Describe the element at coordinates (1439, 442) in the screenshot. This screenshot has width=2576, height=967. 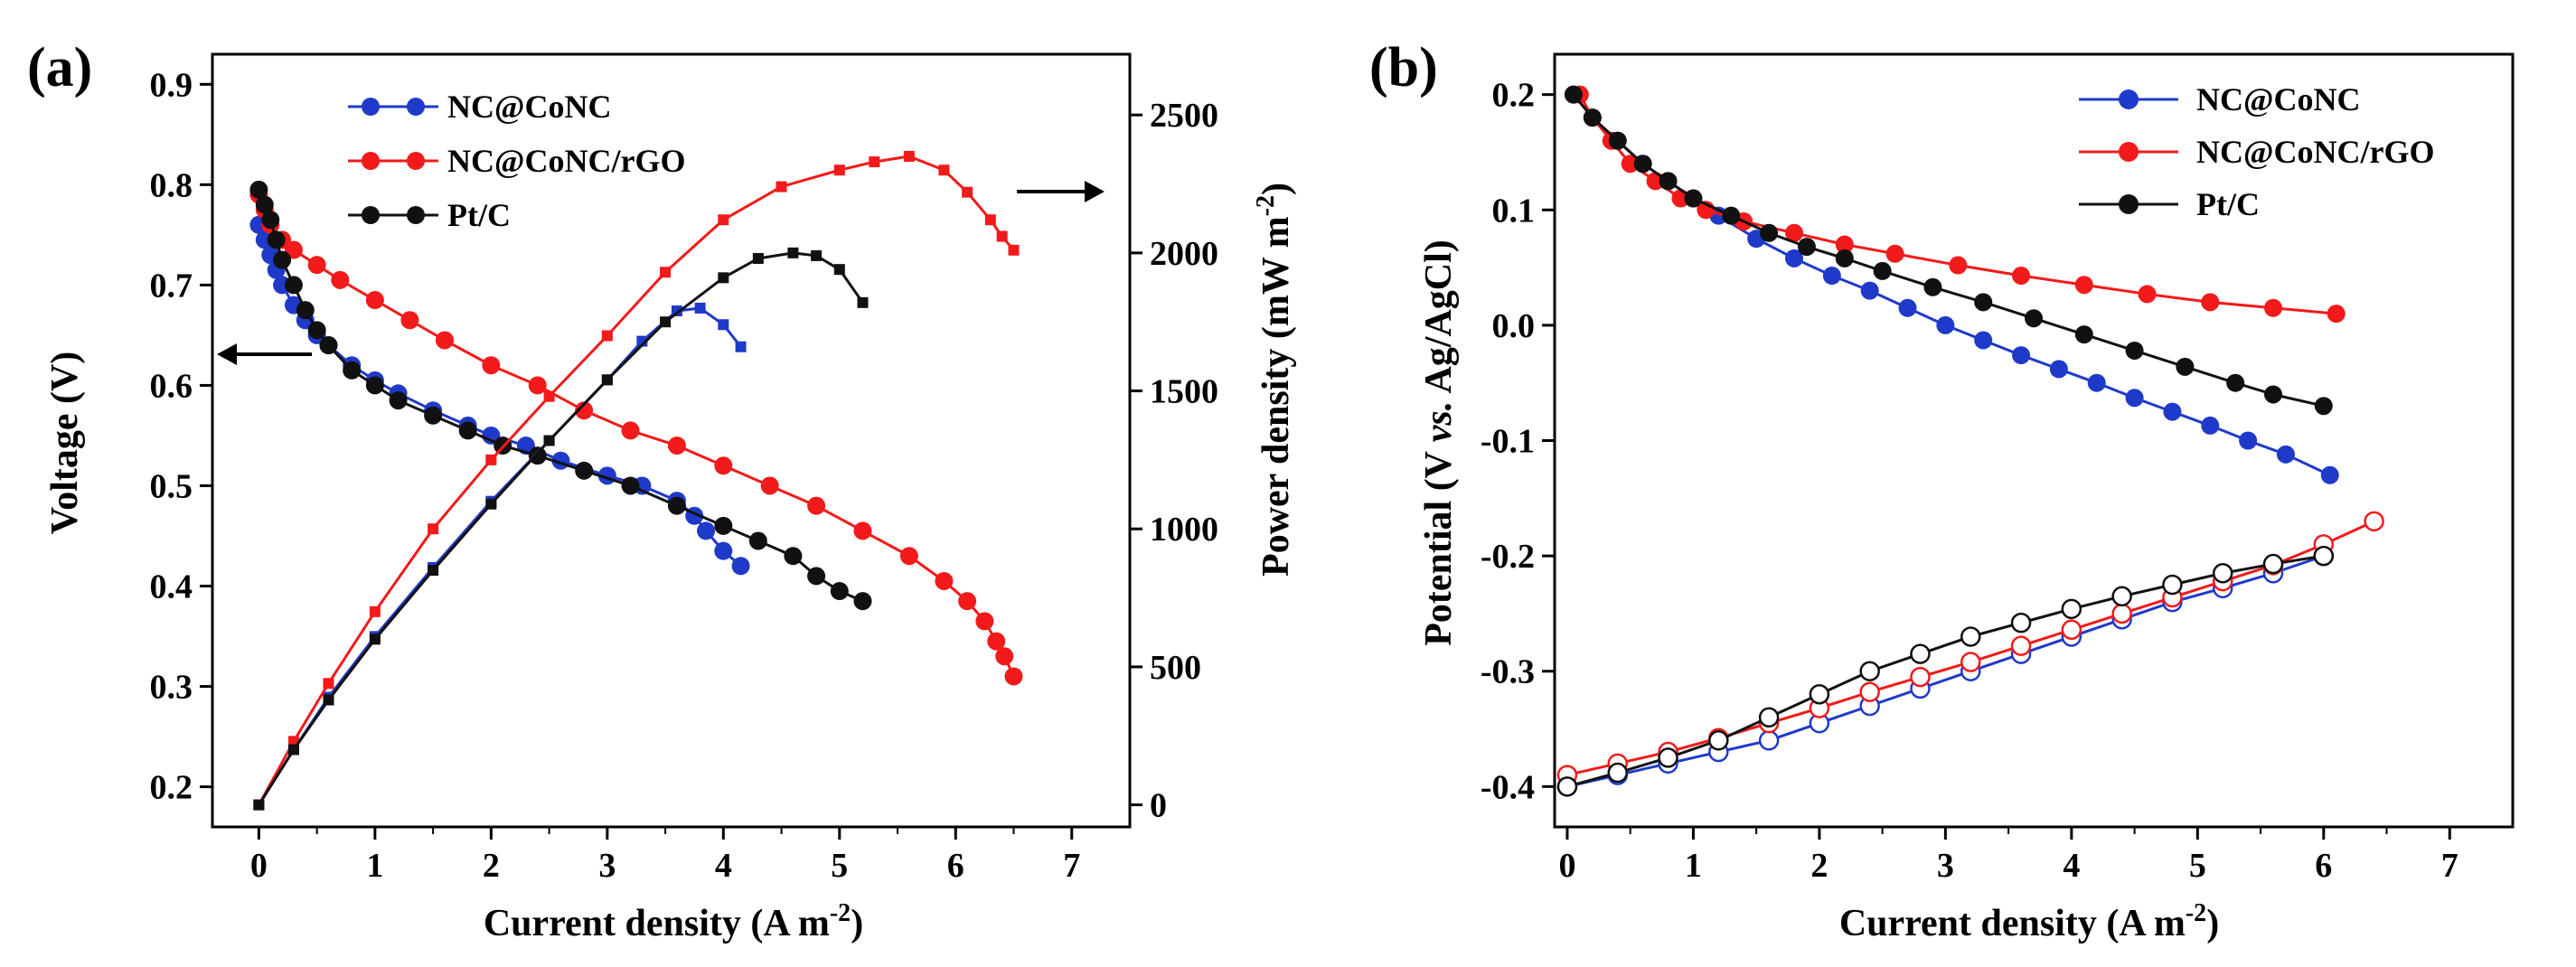
I see `panel-b-y-axis-title: Potential (V vs. Ag/AgCl)` at that location.